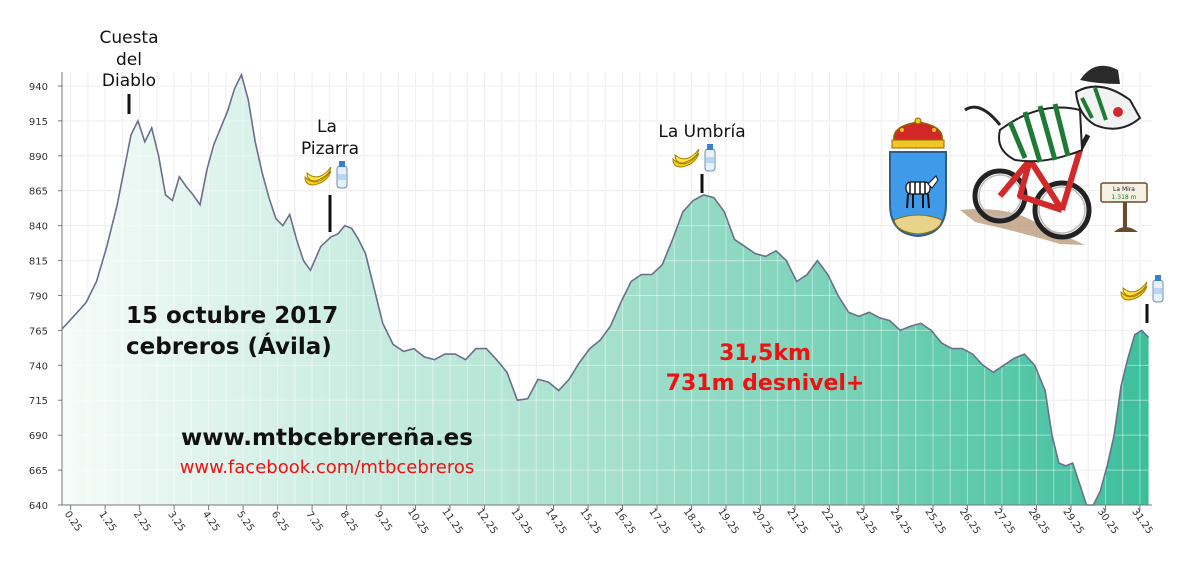 This screenshot has width=1200, height=569. I want to click on x-tick-label: 19.25, so click(727, 522).